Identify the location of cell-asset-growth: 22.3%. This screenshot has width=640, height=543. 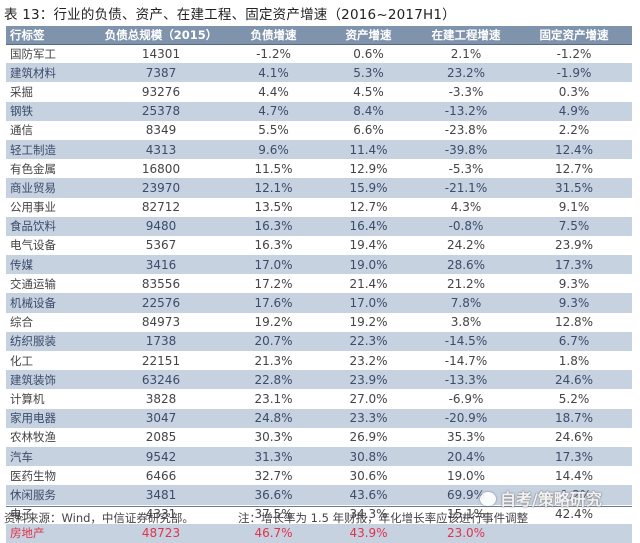
(368, 341).